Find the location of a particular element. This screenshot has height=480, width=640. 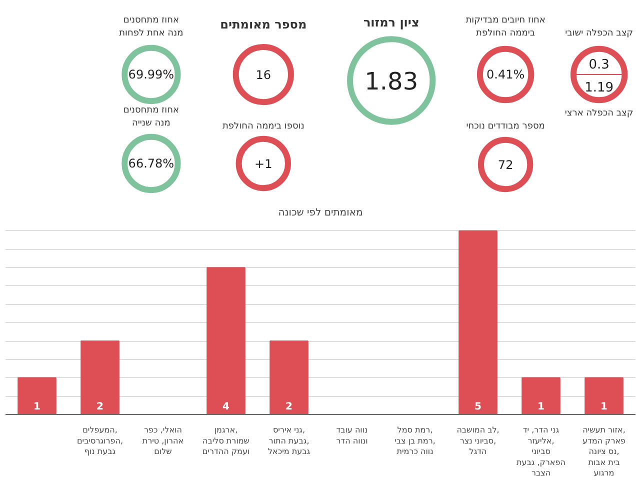

data-label: 4 is located at coordinates (226, 407).